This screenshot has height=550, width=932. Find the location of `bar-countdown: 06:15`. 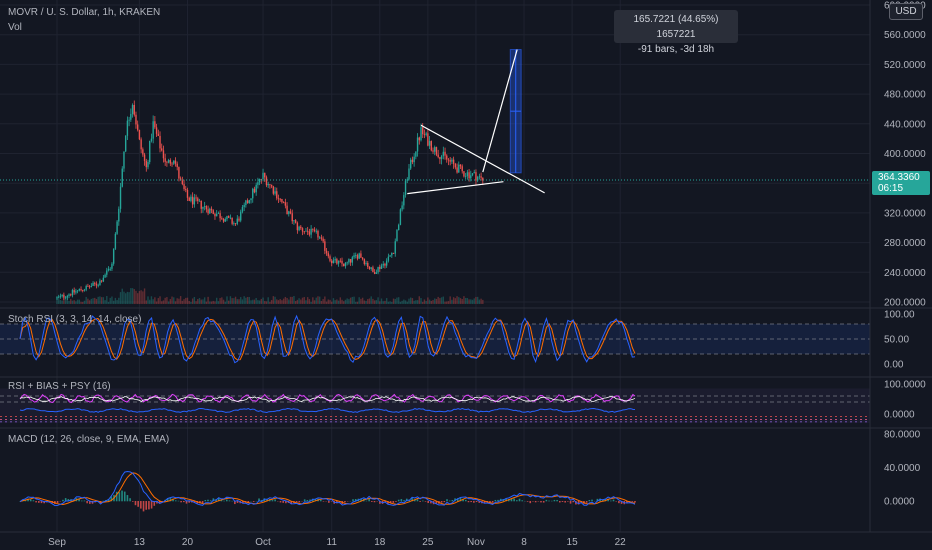

bar-countdown: 06:15 is located at coordinates (891, 188).